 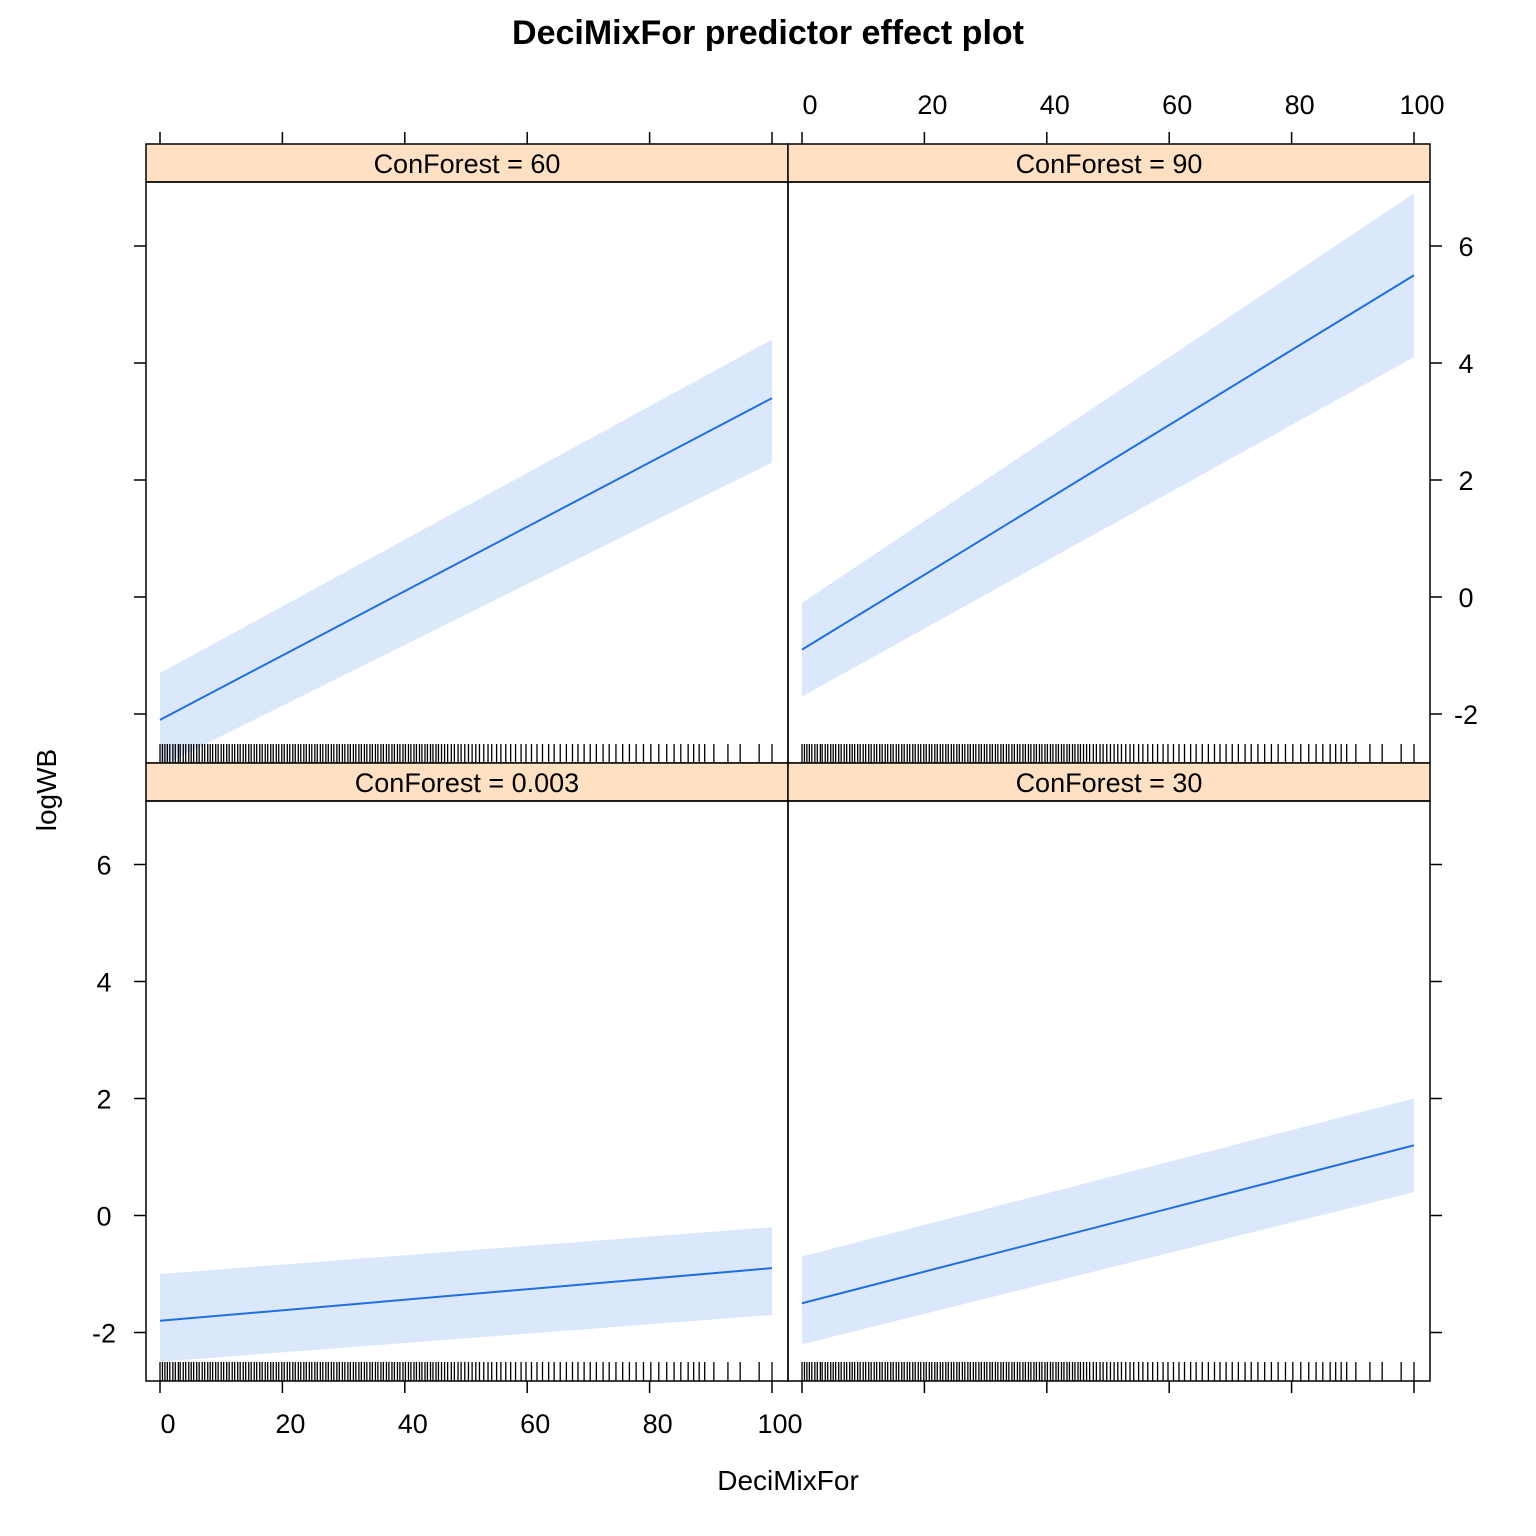 What do you see at coordinates (1055, 105) in the screenshot?
I see `x-tick-label-top: 40` at bounding box center [1055, 105].